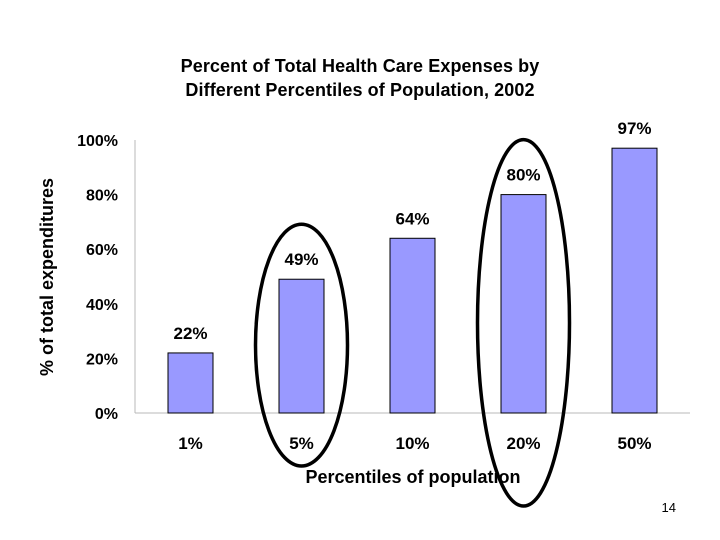 The height and width of the screenshot is (540, 720). Describe the element at coordinates (523, 175) in the screenshot. I see `data-label-20pct: 80%` at that location.